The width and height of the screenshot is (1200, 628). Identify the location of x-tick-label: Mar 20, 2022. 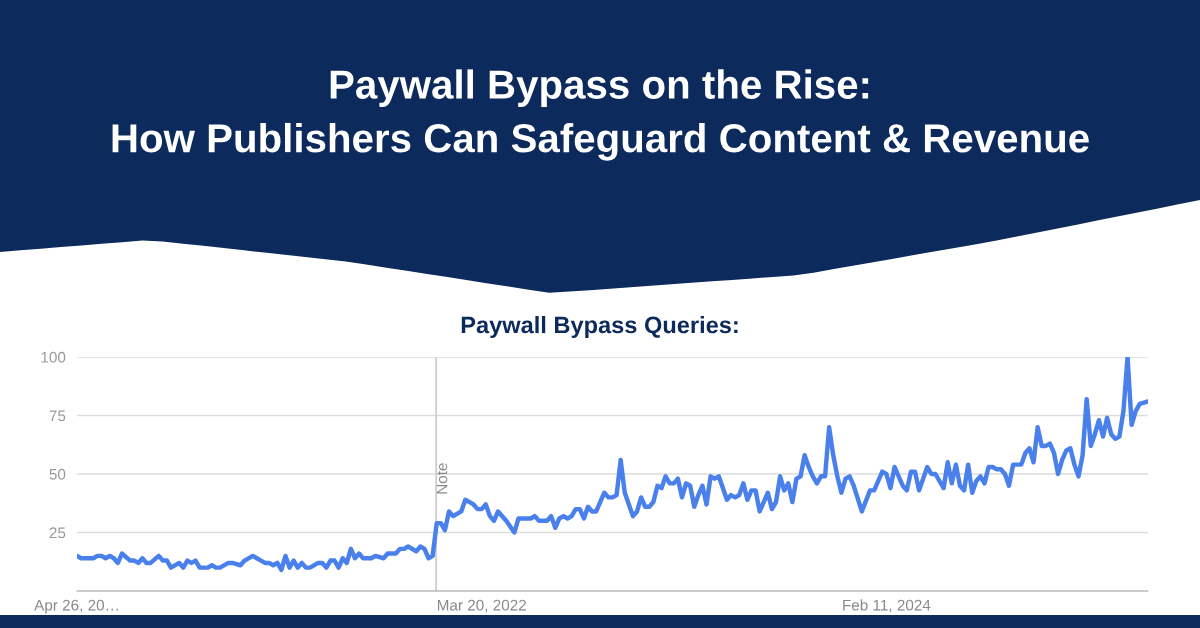
(481, 606).